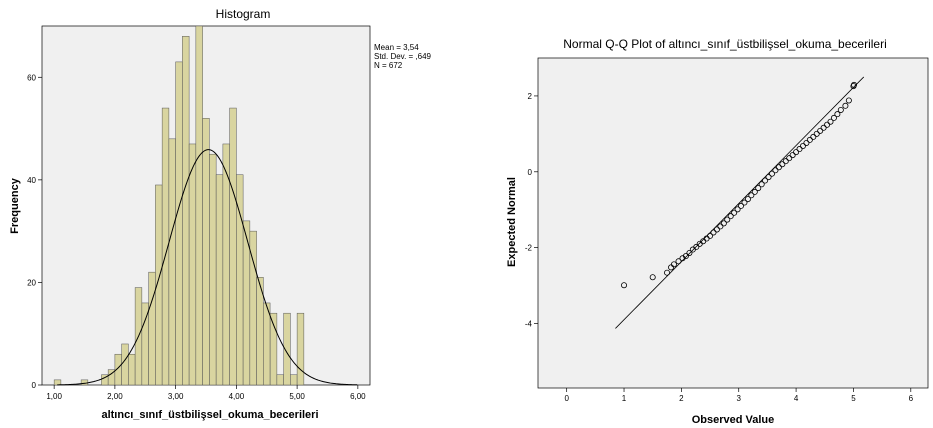  What do you see at coordinates (115, 396) in the screenshot?
I see `histogram-x-tick-label: 2,00` at bounding box center [115, 396].